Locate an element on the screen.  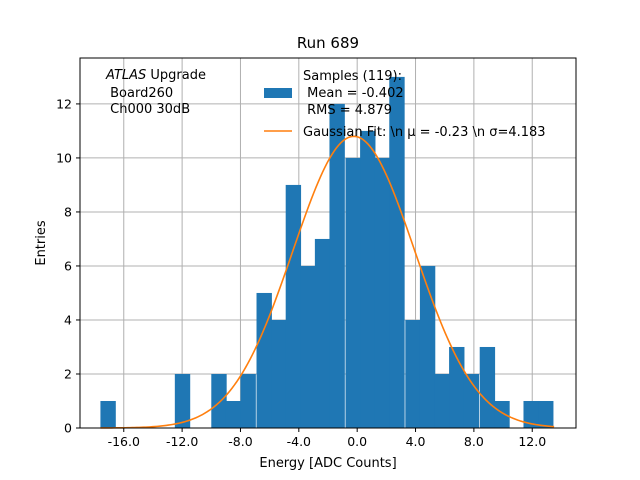
legend-samples-line-2: Mean = -0.402 is located at coordinates (353, 93).